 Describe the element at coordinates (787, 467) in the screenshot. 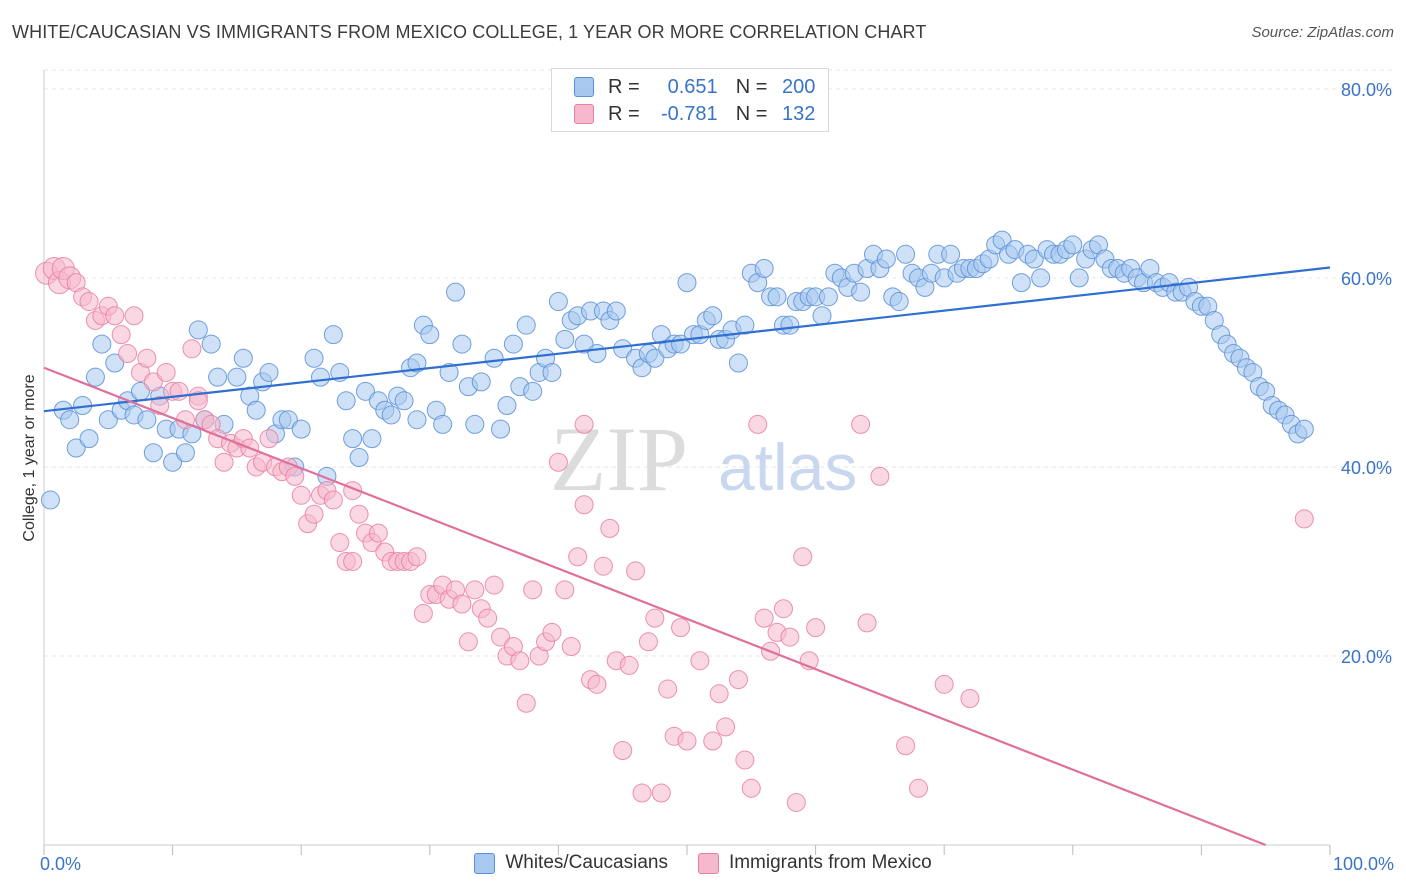

I see `watermark-atlas: atlas` at that location.